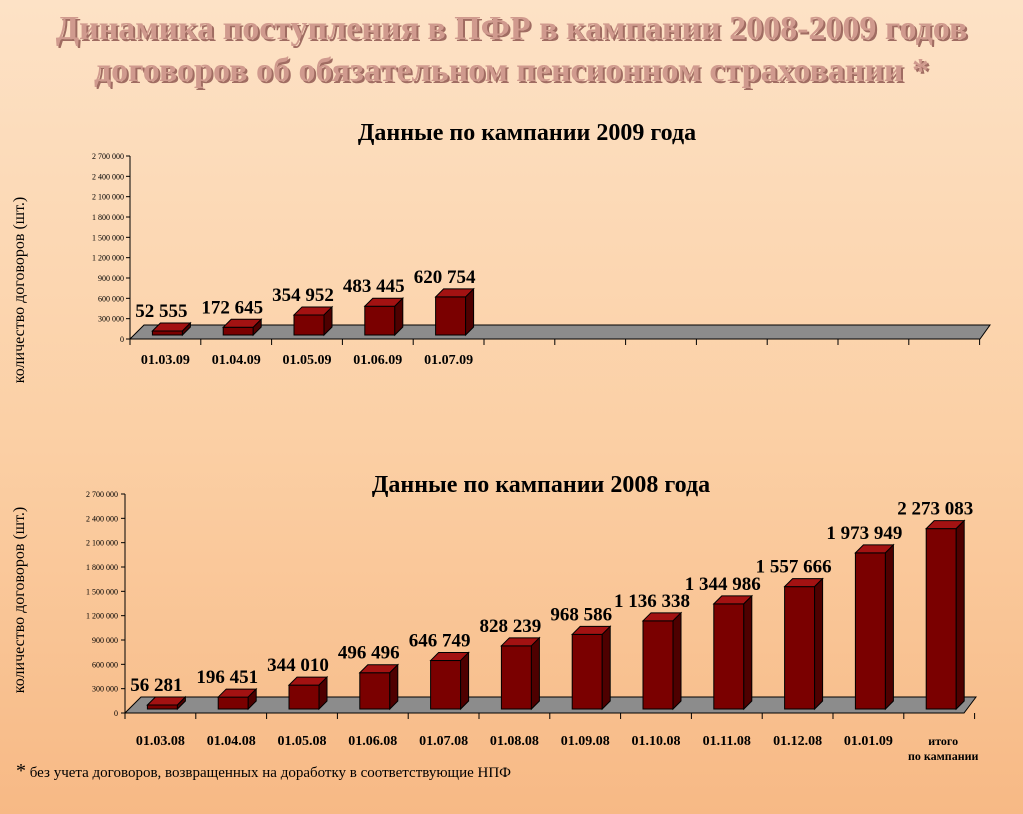 Image resolution: width=1023 pixels, height=814 pixels. Describe the element at coordinates (541, 485) in the screenshot. I see `c2008-chart-title: Данные по кампании 2008 года` at that location.